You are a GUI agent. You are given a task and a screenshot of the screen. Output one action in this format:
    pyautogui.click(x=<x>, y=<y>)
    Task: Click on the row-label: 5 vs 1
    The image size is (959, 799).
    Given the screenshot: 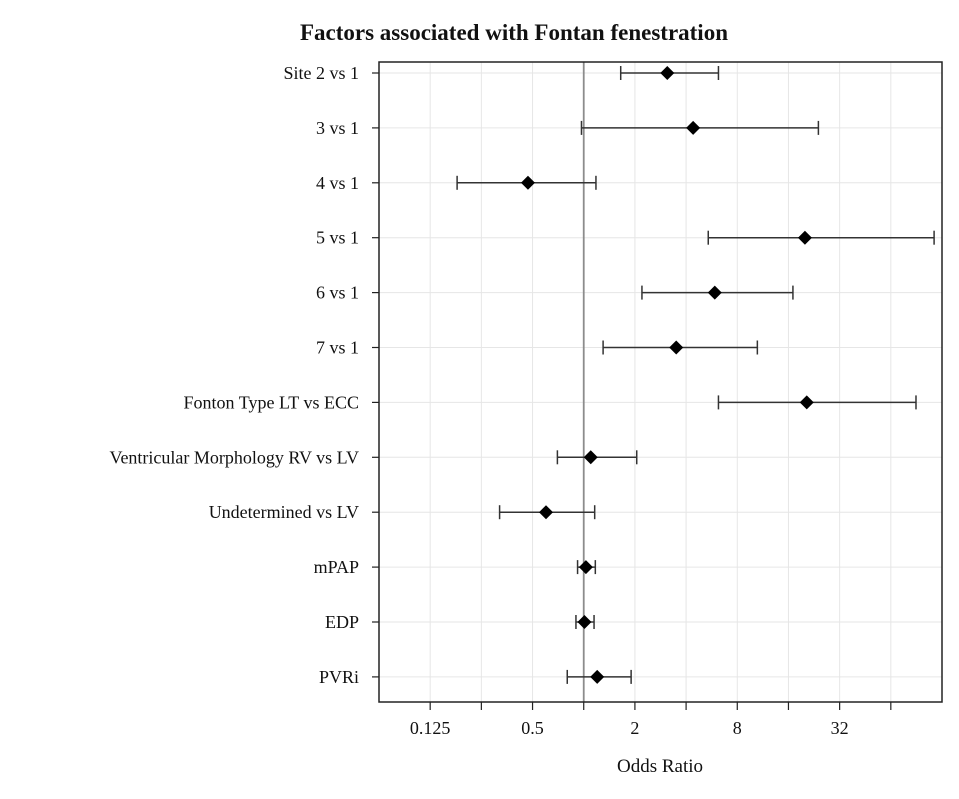 What is the action you would take?
    pyautogui.click(x=337, y=238)
    